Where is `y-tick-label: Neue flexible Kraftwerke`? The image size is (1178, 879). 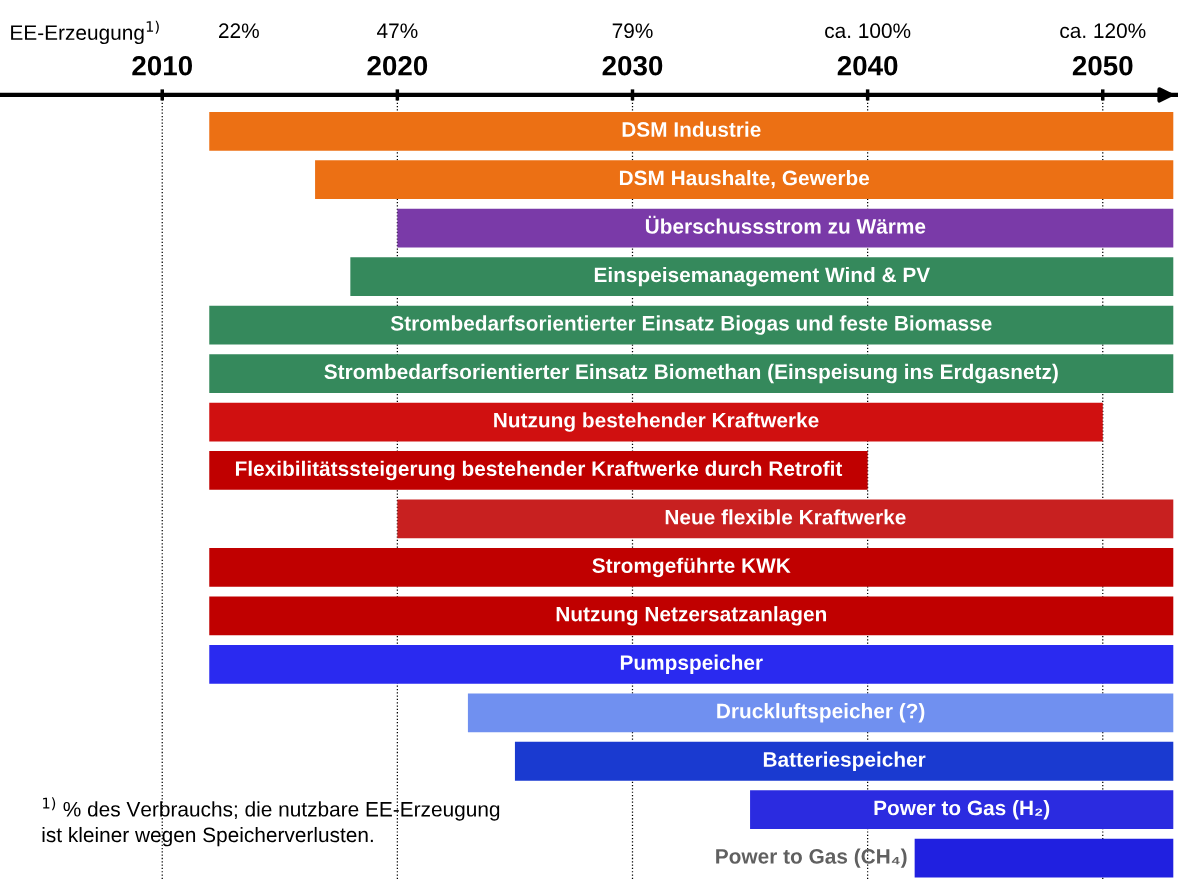 y-tick-label: Neue flexible Kraftwerke is located at coordinates (785, 517).